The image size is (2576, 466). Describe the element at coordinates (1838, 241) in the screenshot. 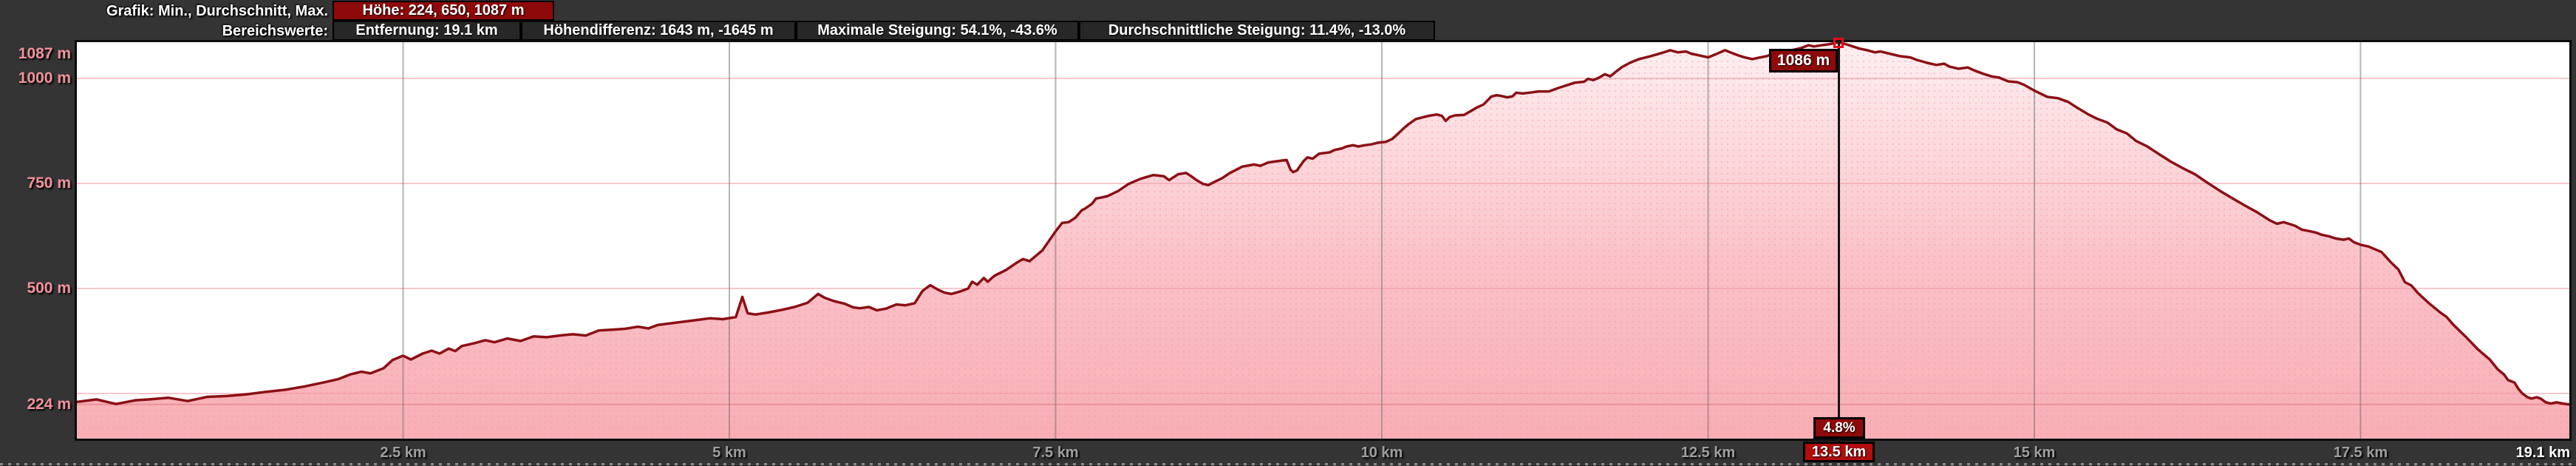

I see `cursor-line` at that location.